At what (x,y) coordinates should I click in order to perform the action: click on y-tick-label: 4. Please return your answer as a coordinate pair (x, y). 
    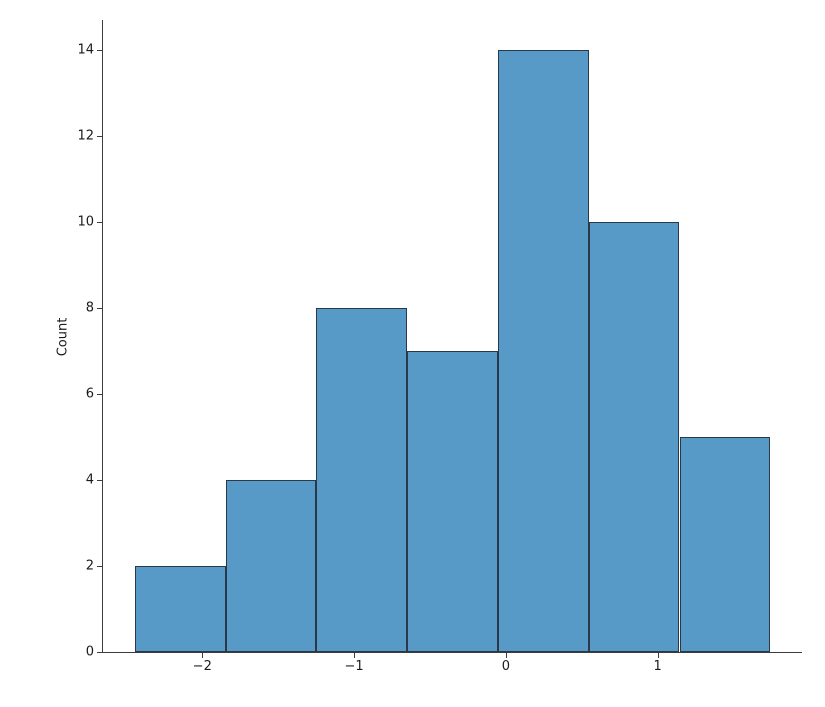
    Looking at the image, I should click on (89, 480).